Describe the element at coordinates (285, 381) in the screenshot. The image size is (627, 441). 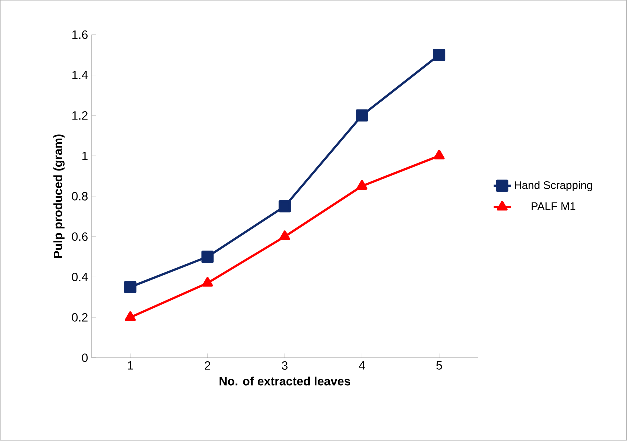
I see `x-axis-title: No. of extracted leaves` at that location.